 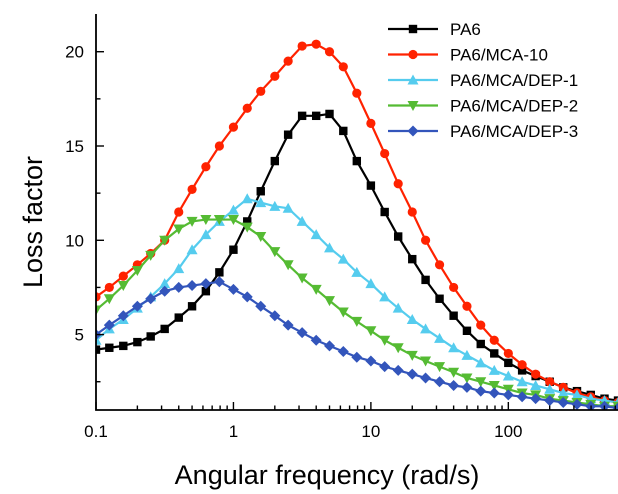 What do you see at coordinates (327, 475) in the screenshot?
I see `x-axis-title: Angular frequency (rad/s)` at bounding box center [327, 475].